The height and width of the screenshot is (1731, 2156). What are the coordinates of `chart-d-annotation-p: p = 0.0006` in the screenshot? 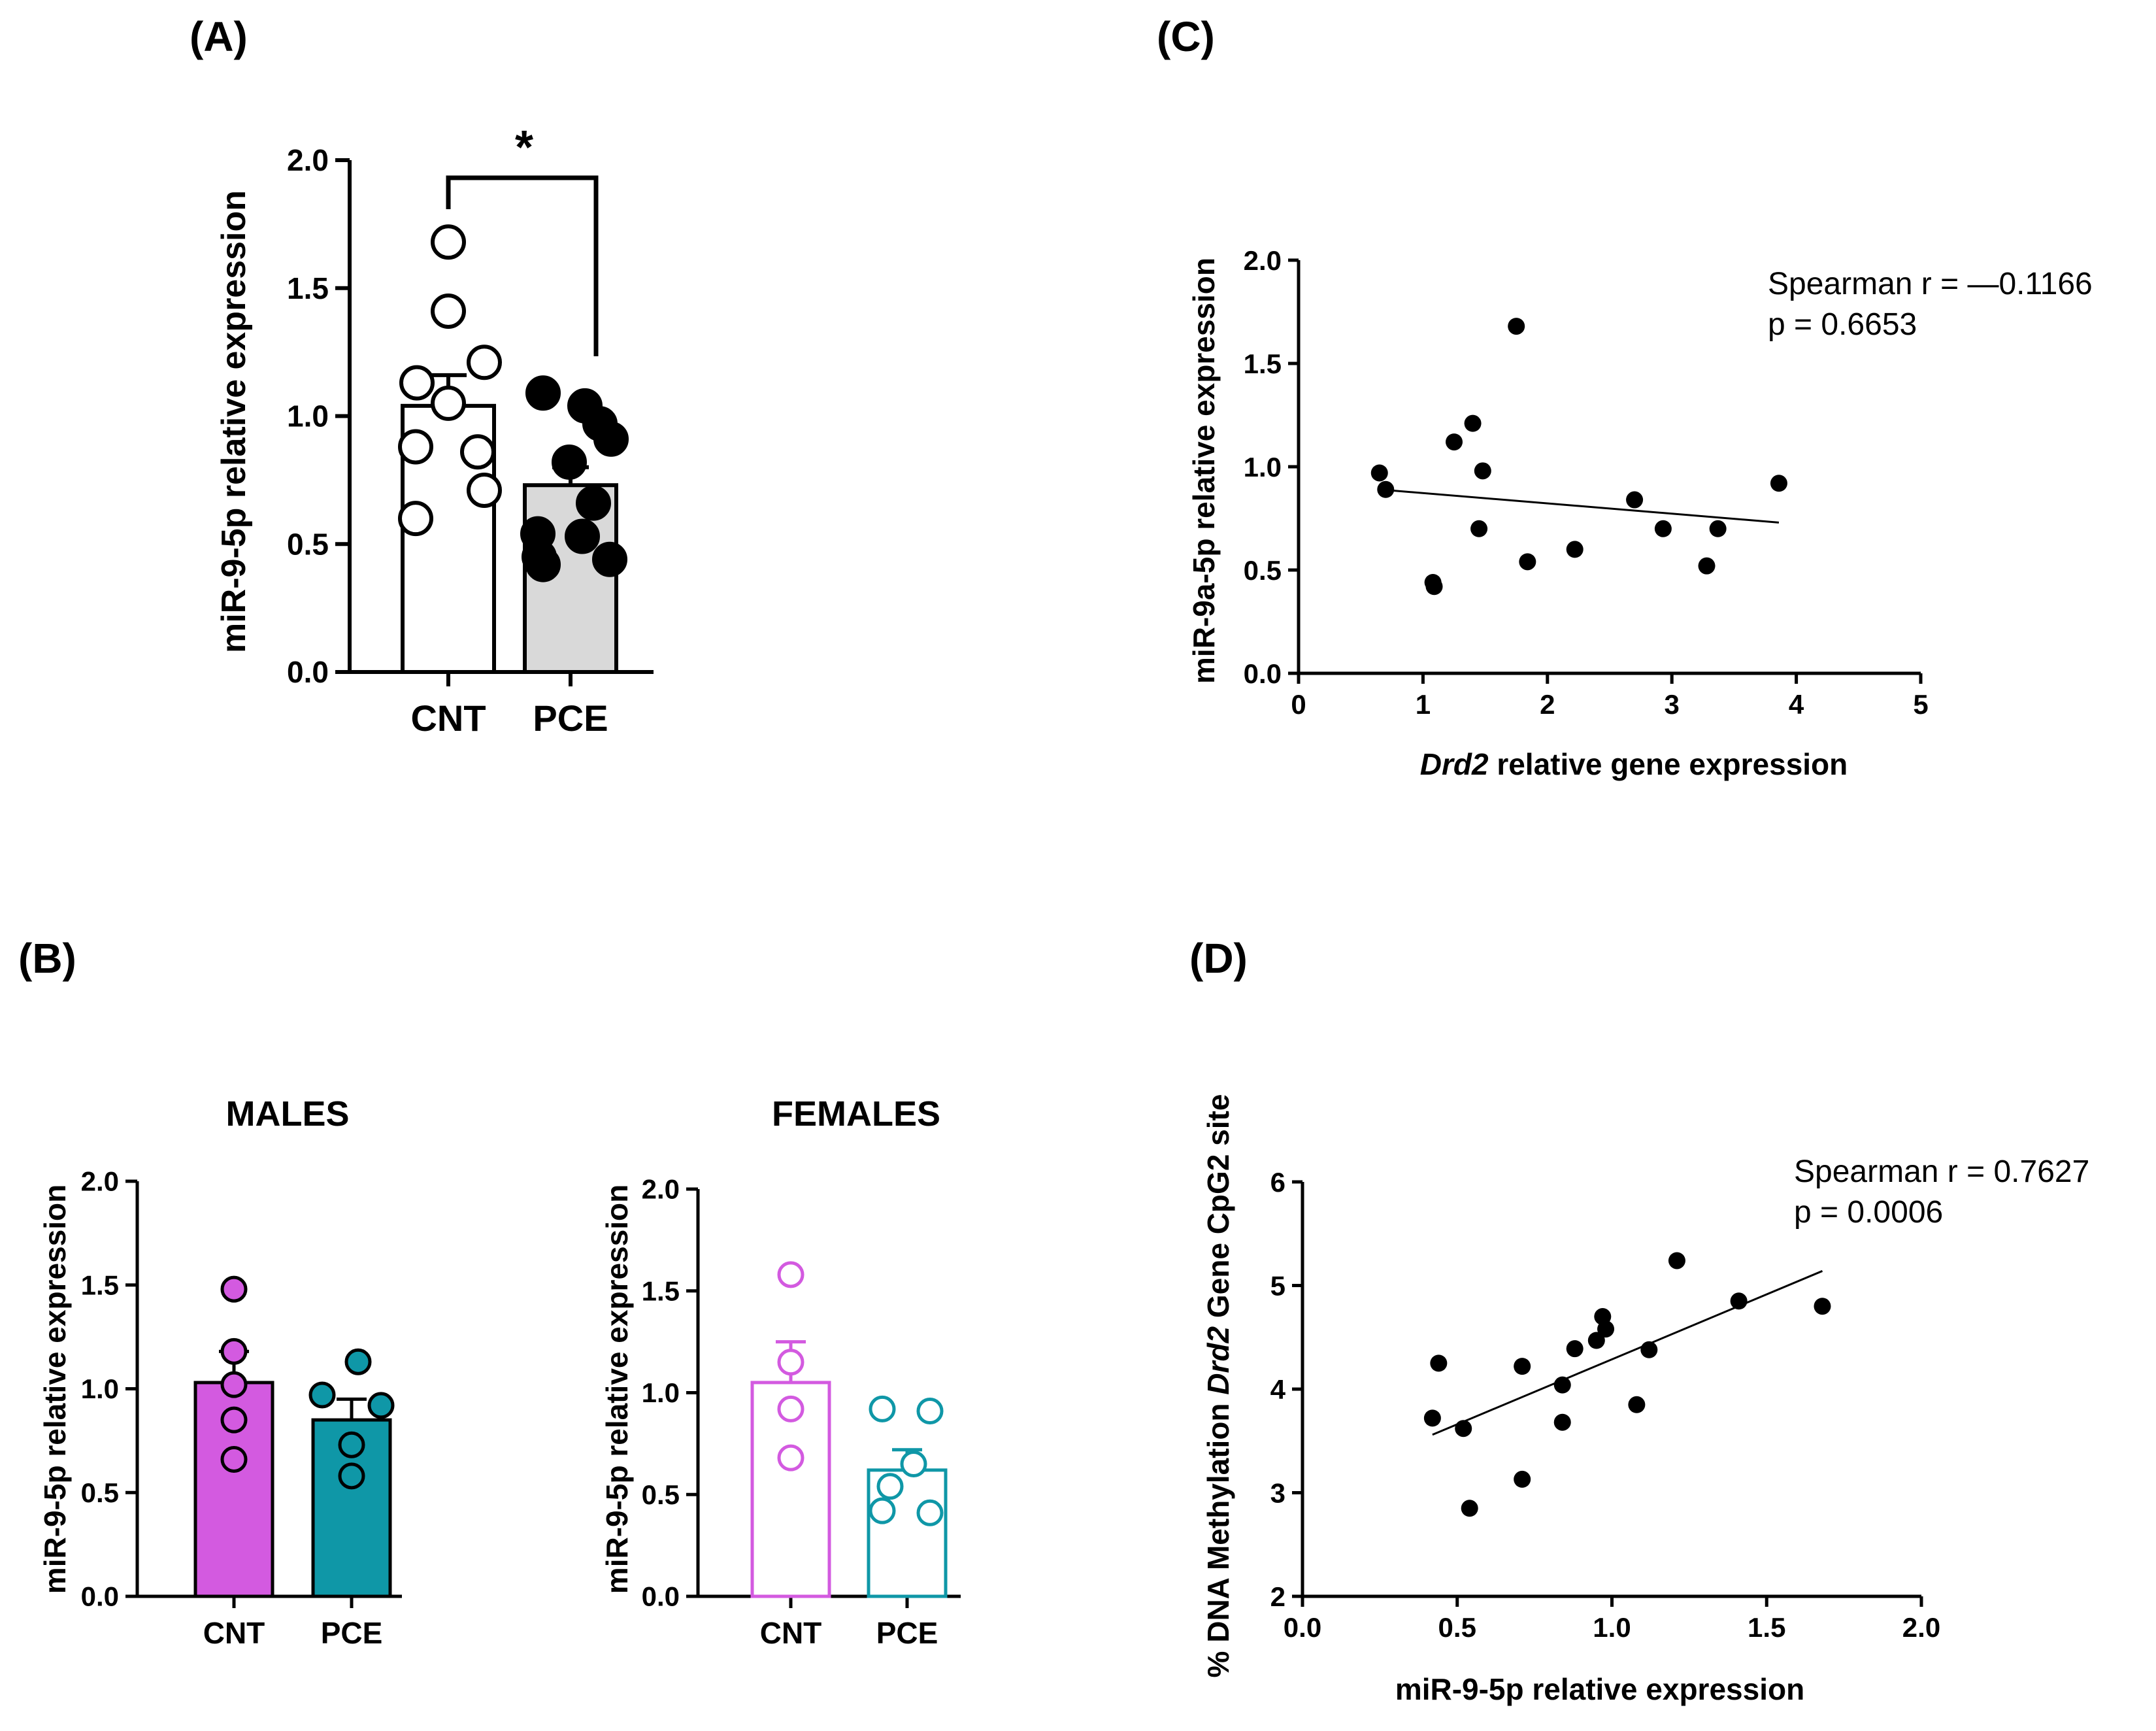 It's located at (1868, 1212).